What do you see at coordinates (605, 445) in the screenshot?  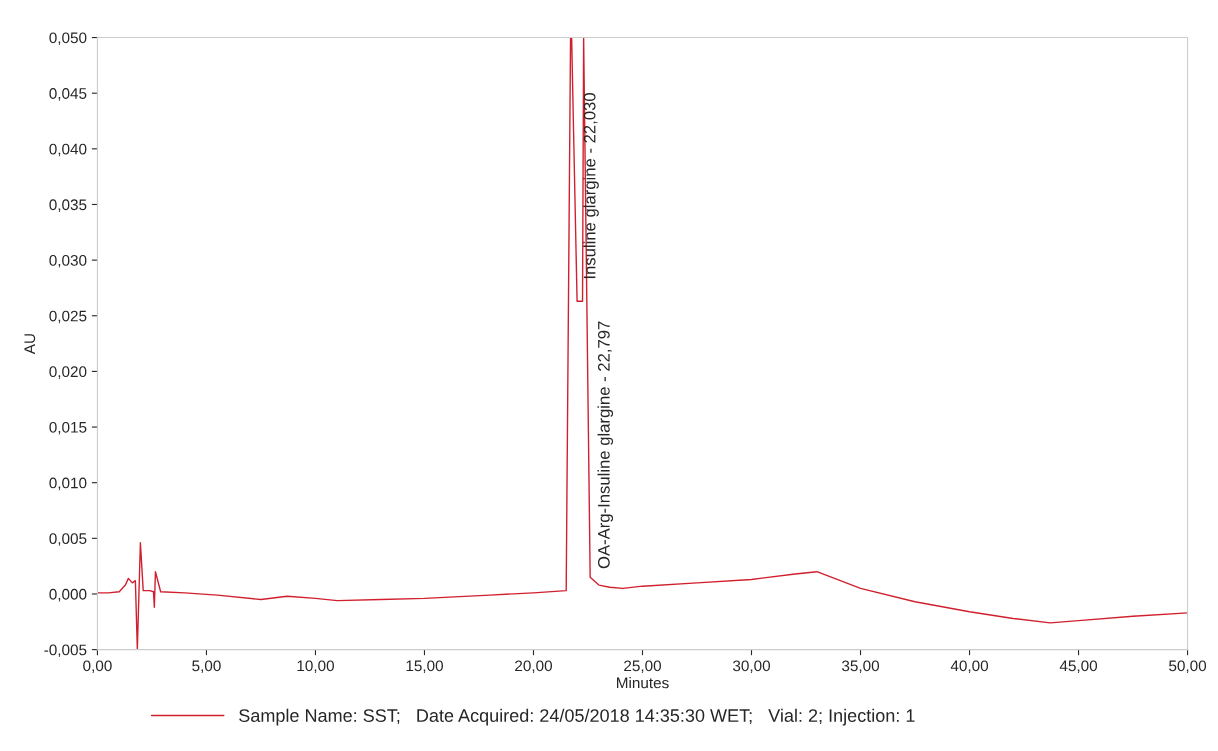 I see `annotation: OA-Arg-Insuline glargine - 22,797` at bounding box center [605, 445].